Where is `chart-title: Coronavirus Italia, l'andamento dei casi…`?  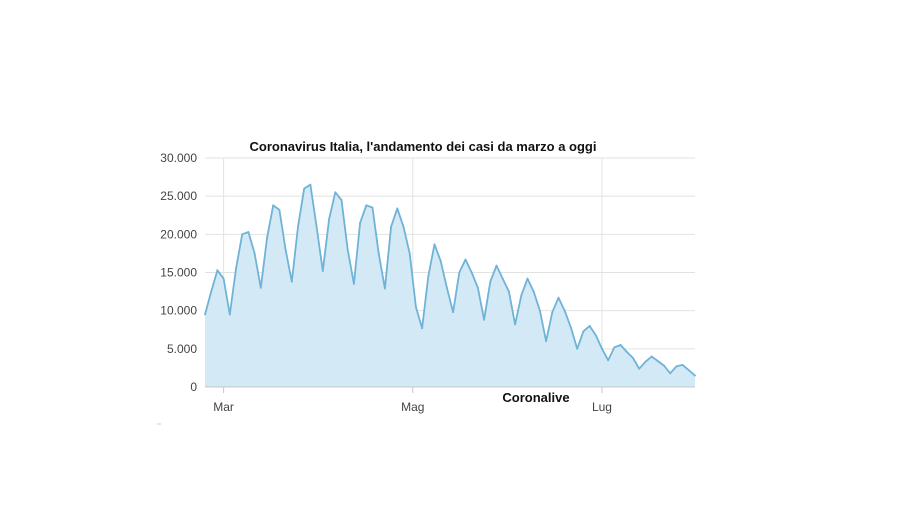 chart-title: Coronavirus Italia, l'andamento dei casi… is located at coordinates (423, 146).